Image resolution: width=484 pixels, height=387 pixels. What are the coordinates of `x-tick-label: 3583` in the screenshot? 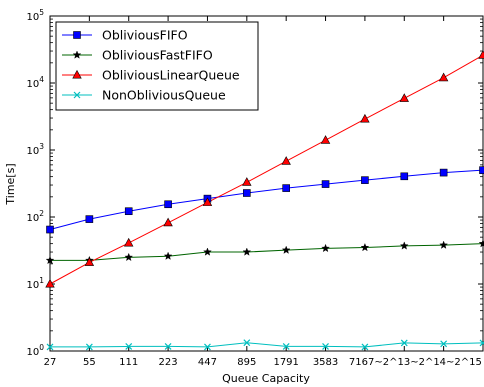 It's located at (325, 362).